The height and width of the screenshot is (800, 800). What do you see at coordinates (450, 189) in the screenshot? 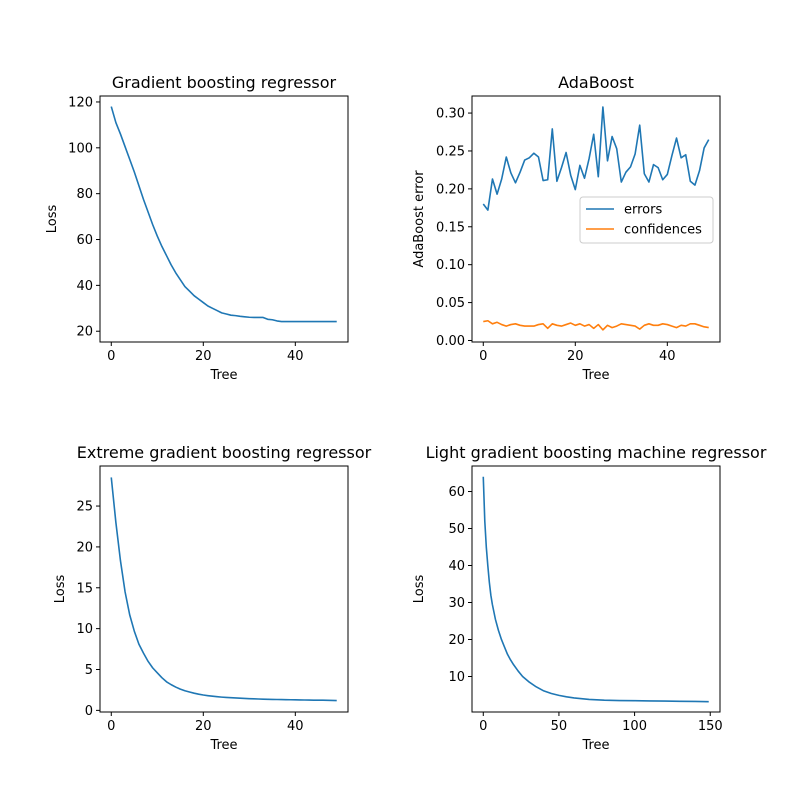
I see `y-tick-label: 0.20` at bounding box center [450, 189].